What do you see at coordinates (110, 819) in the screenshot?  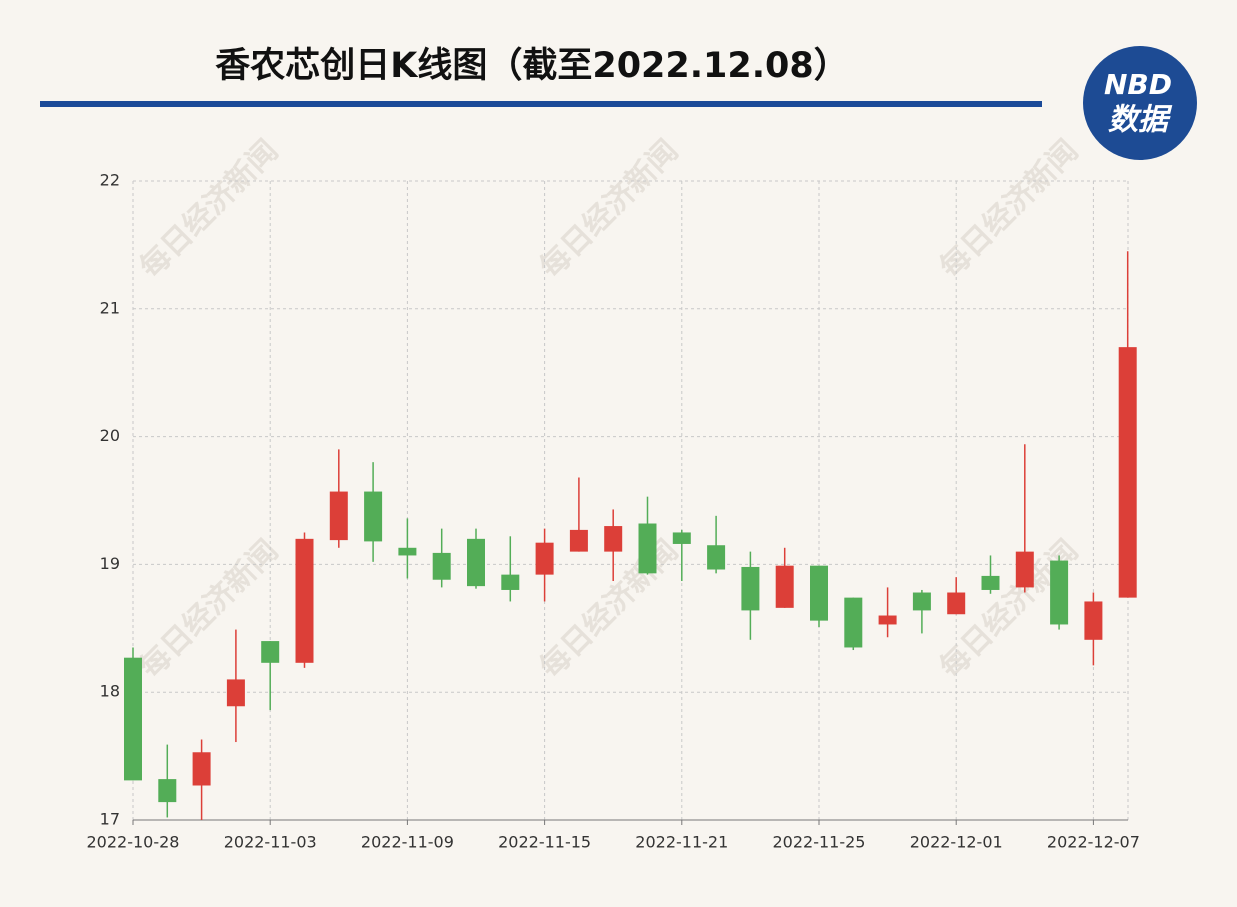 I see `y-tick-label: 17` at bounding box center [110, 819].